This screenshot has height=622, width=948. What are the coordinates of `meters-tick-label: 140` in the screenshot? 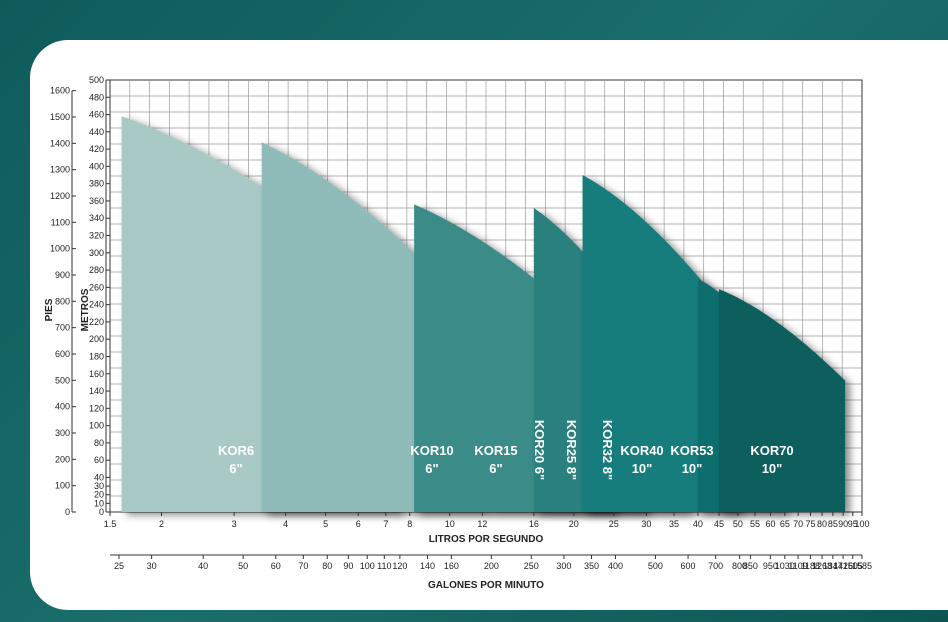 It's located at (96, 391).